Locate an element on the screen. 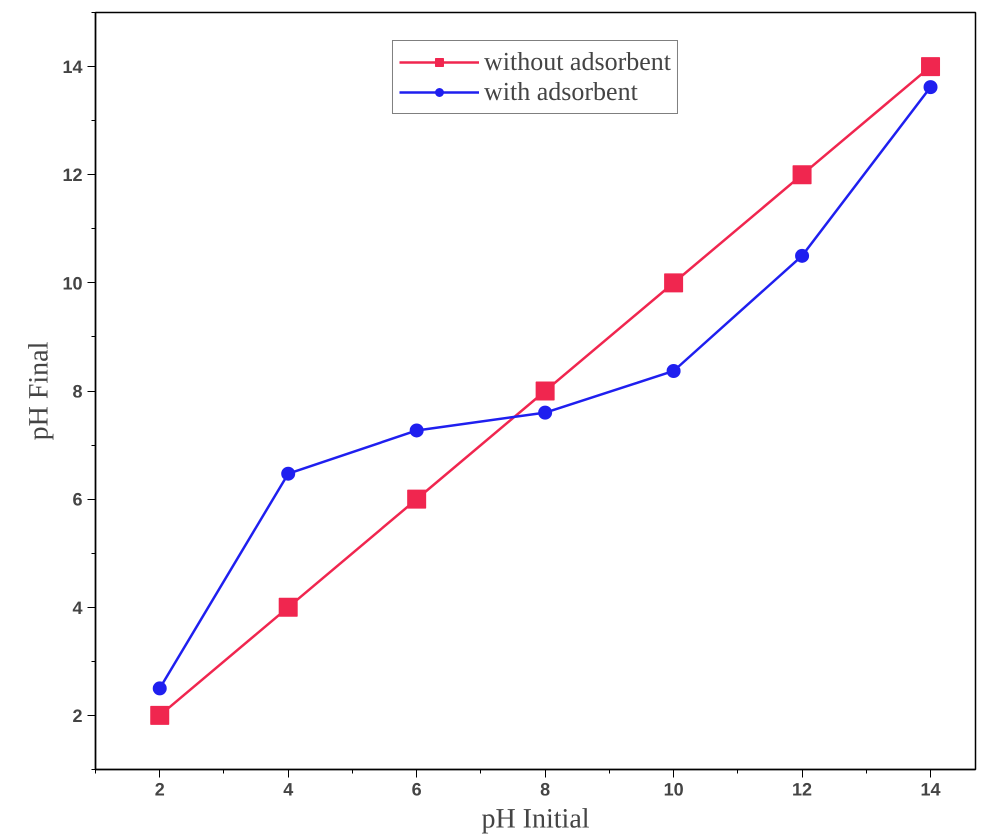 Image resolution: width=985 pixels, height=839 pixels. x-tick-label: 12 is located at coordinates (802, 790).